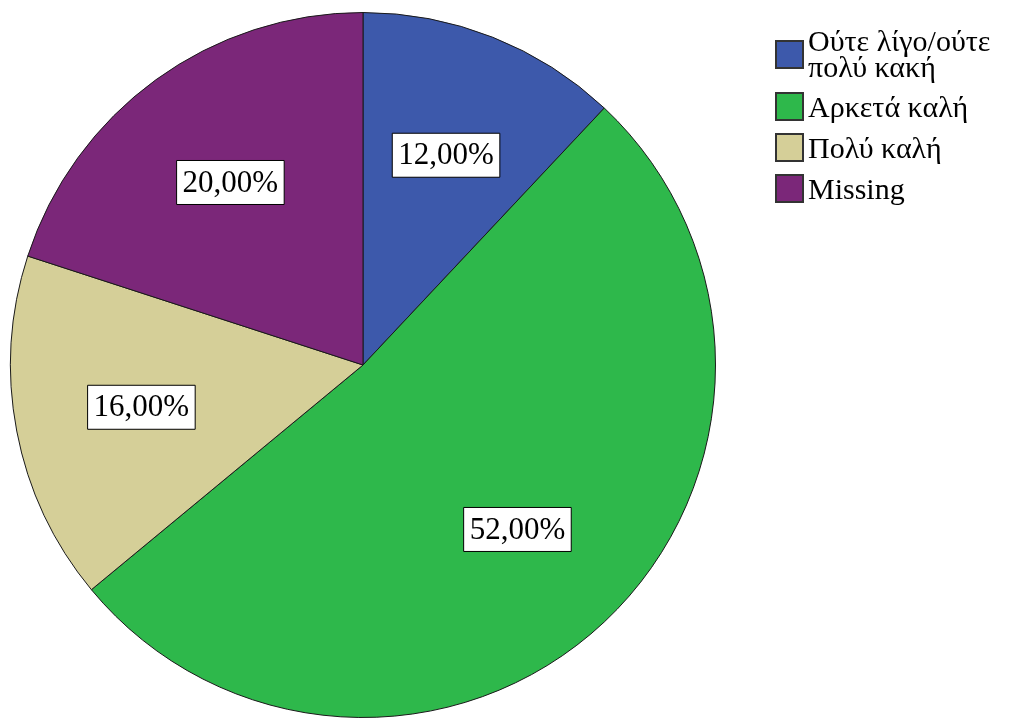  Describe the element at coordinates (230, 181) in the screenshot. I see `data-label: 20,00%` at that location.